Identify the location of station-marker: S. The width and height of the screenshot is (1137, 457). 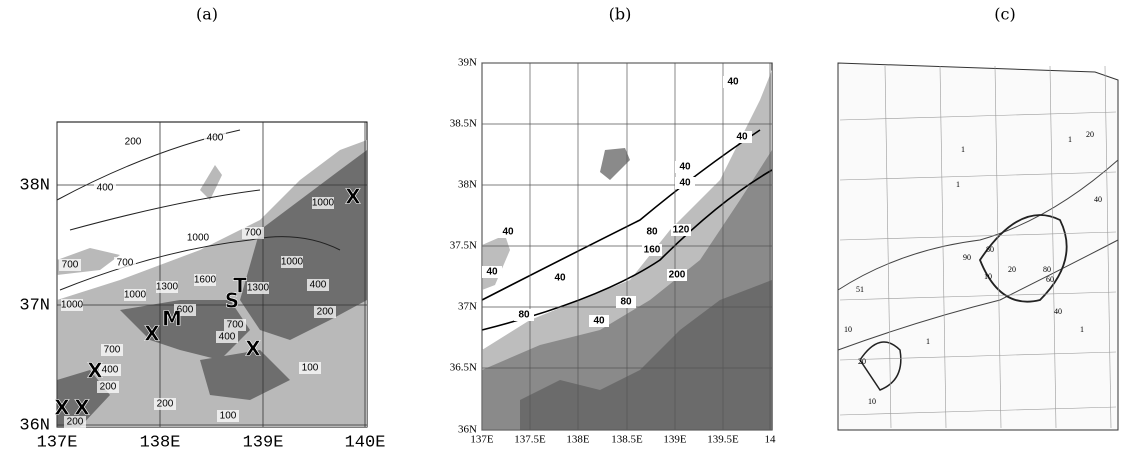
(232, 301).